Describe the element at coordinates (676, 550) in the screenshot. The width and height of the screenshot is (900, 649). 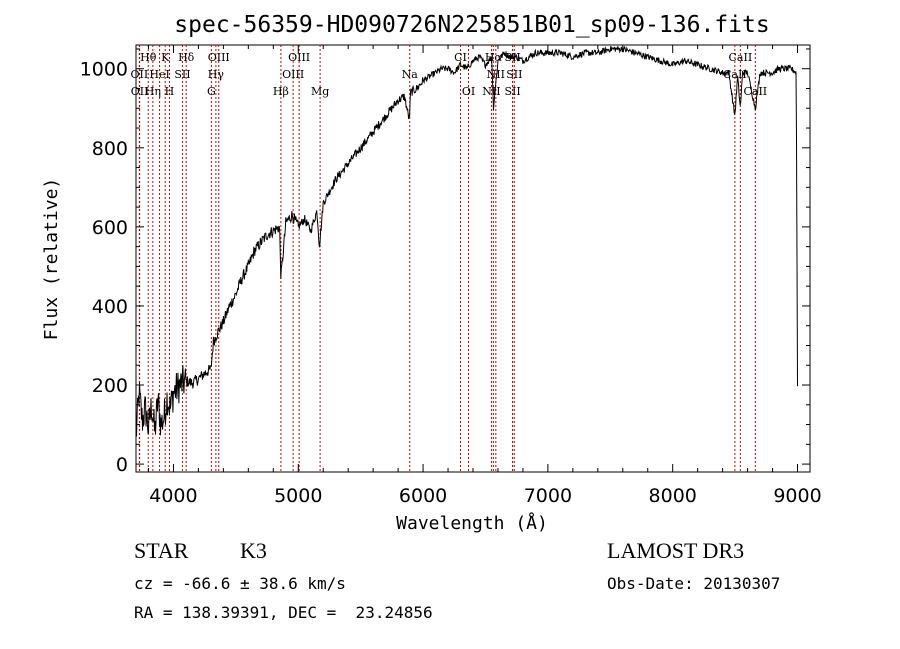
I see `survey-name: LAMOST DR3` at that location.